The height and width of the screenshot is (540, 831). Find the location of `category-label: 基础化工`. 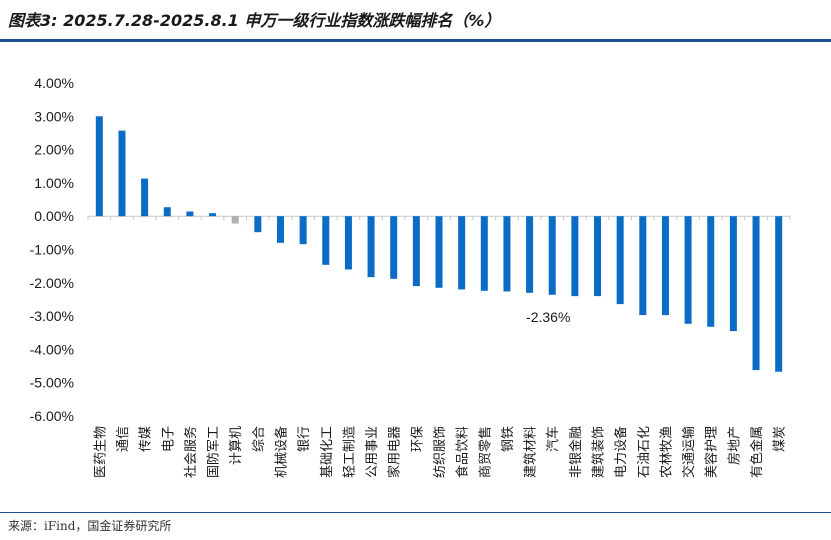

category-label: 基础化工 is located at coordinates (327, 452).